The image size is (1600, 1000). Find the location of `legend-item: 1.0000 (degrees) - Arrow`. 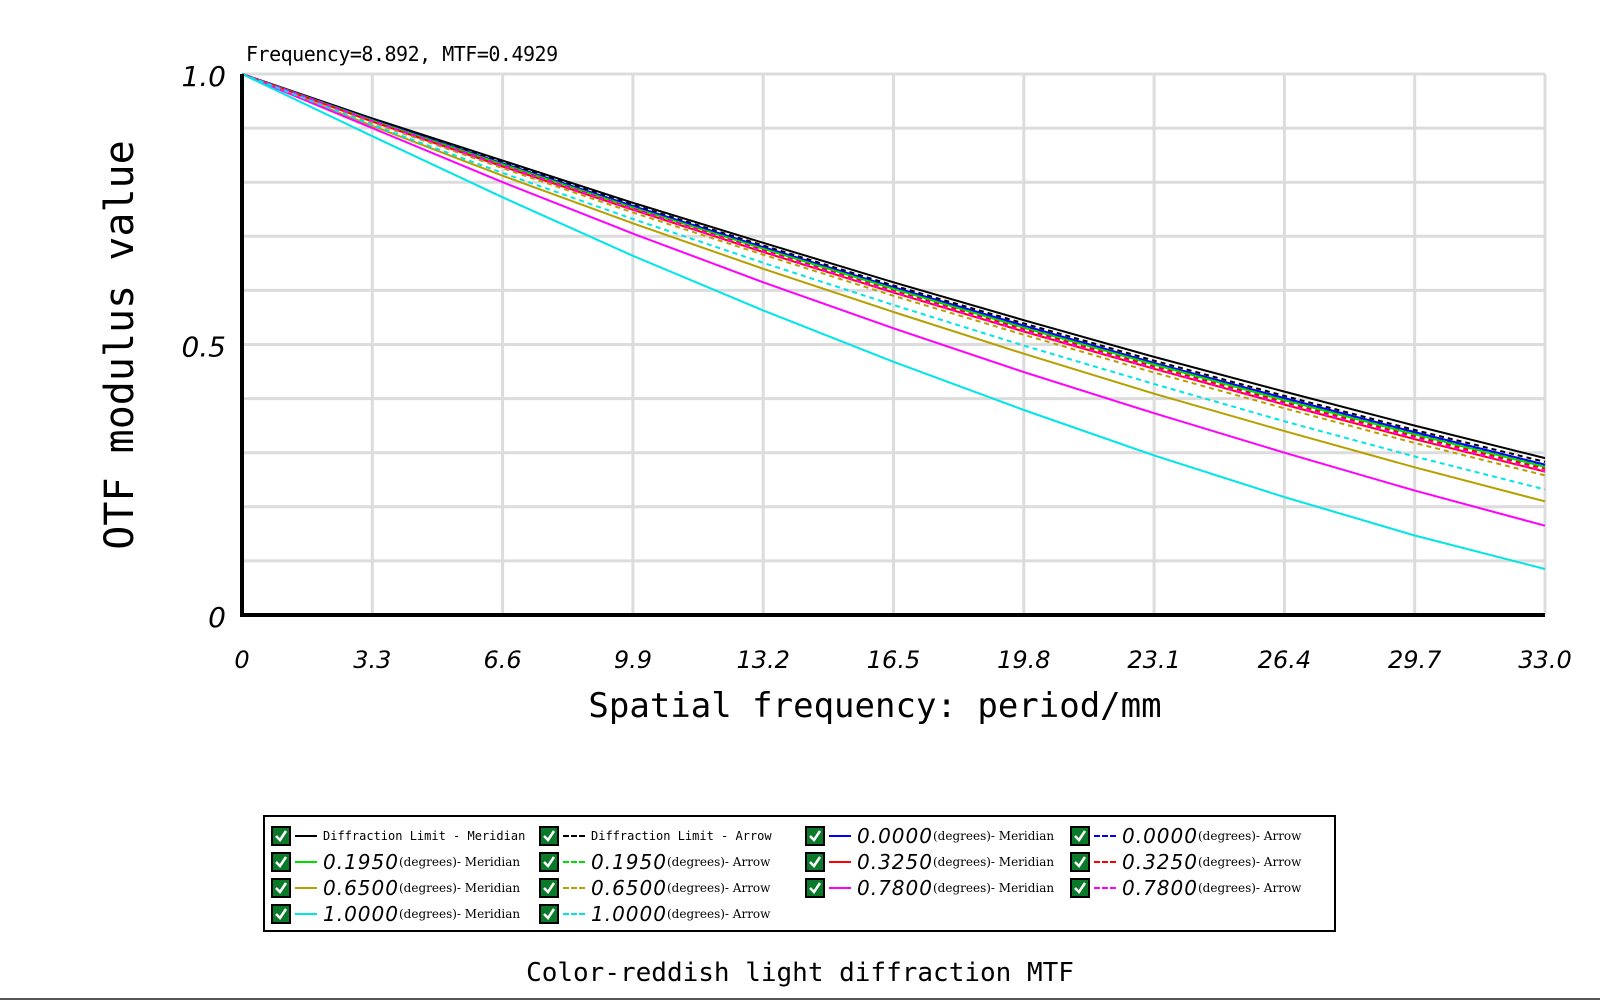

legend-item: 1.0000 (degrees) - Arrow is located at coordinates (672, 914).